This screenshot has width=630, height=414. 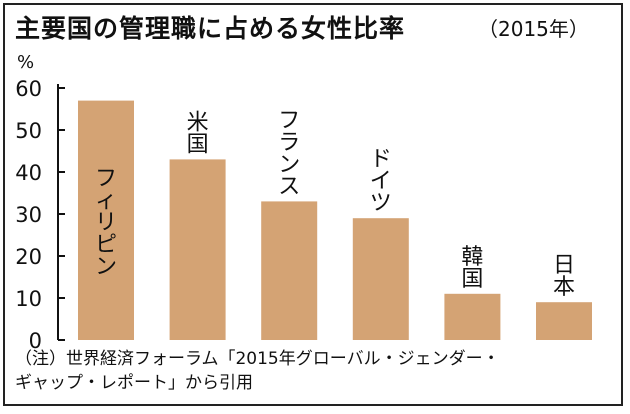 What do you see at coordinates (28, 257) in the screenshot?
I see `y-tick-label-20: 20` at bounding box center [28, 257].